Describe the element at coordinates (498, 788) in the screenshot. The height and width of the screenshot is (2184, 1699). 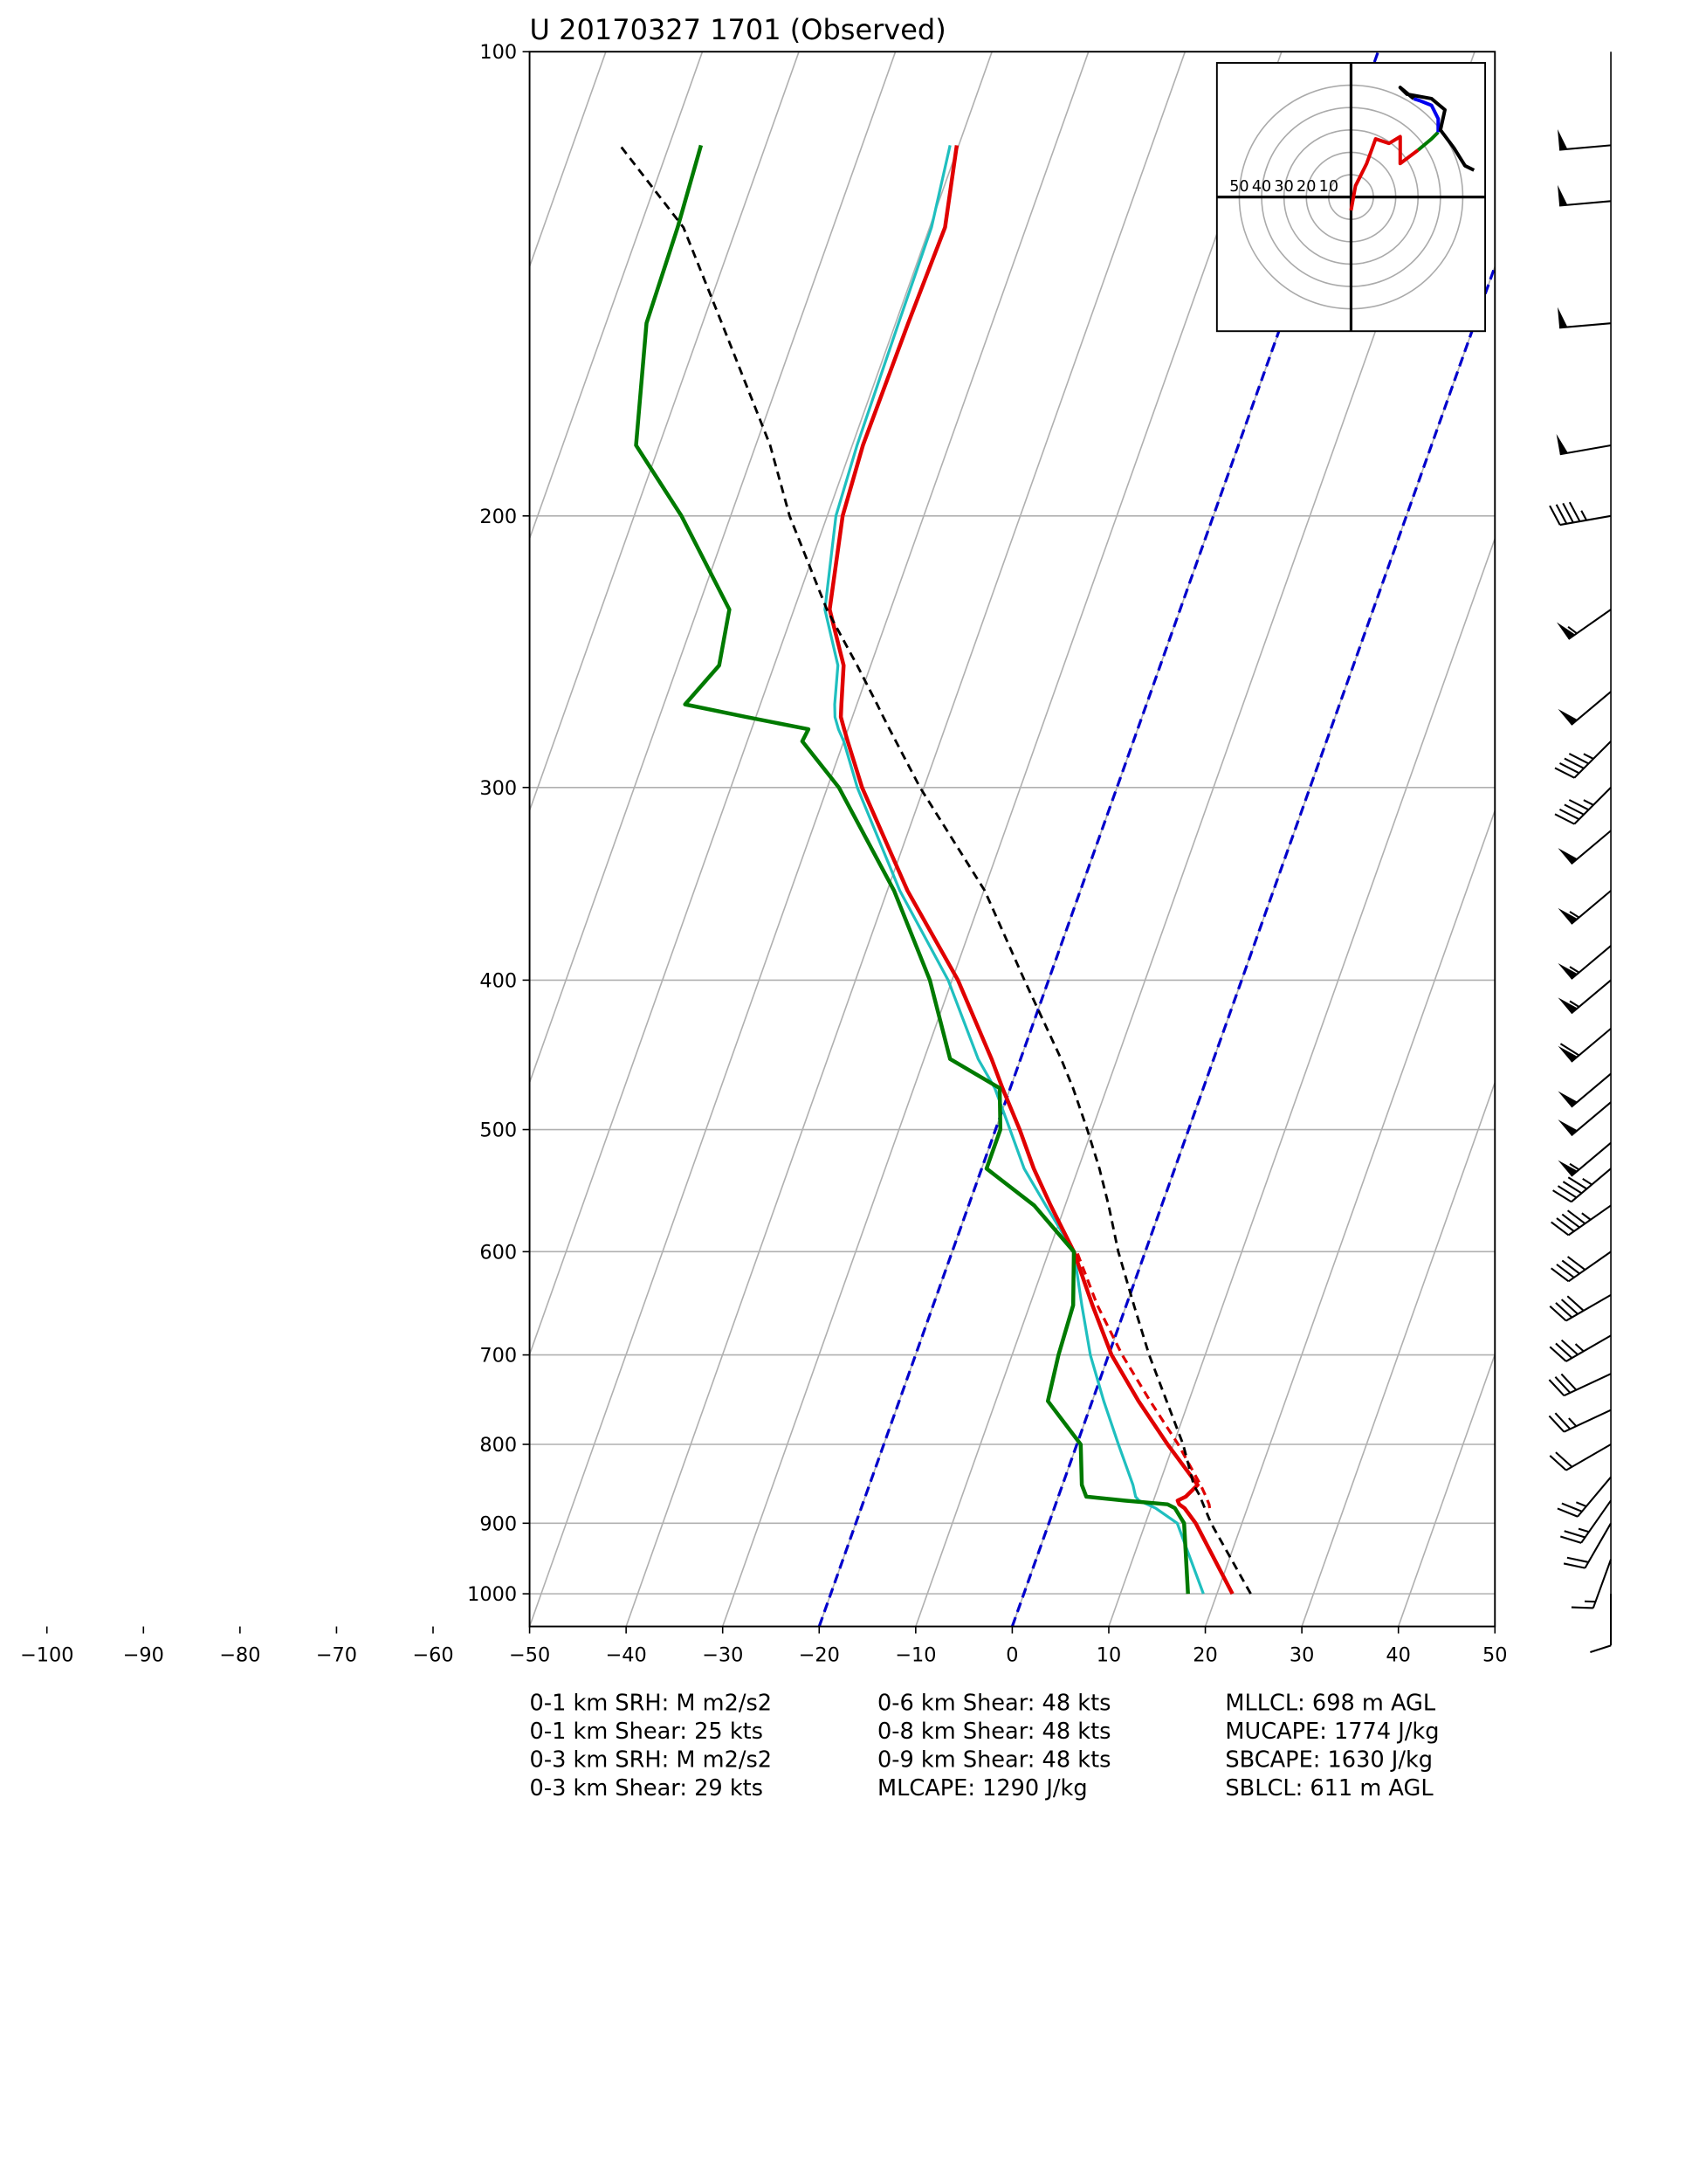
I see `y-tick-label: 300` at that location.